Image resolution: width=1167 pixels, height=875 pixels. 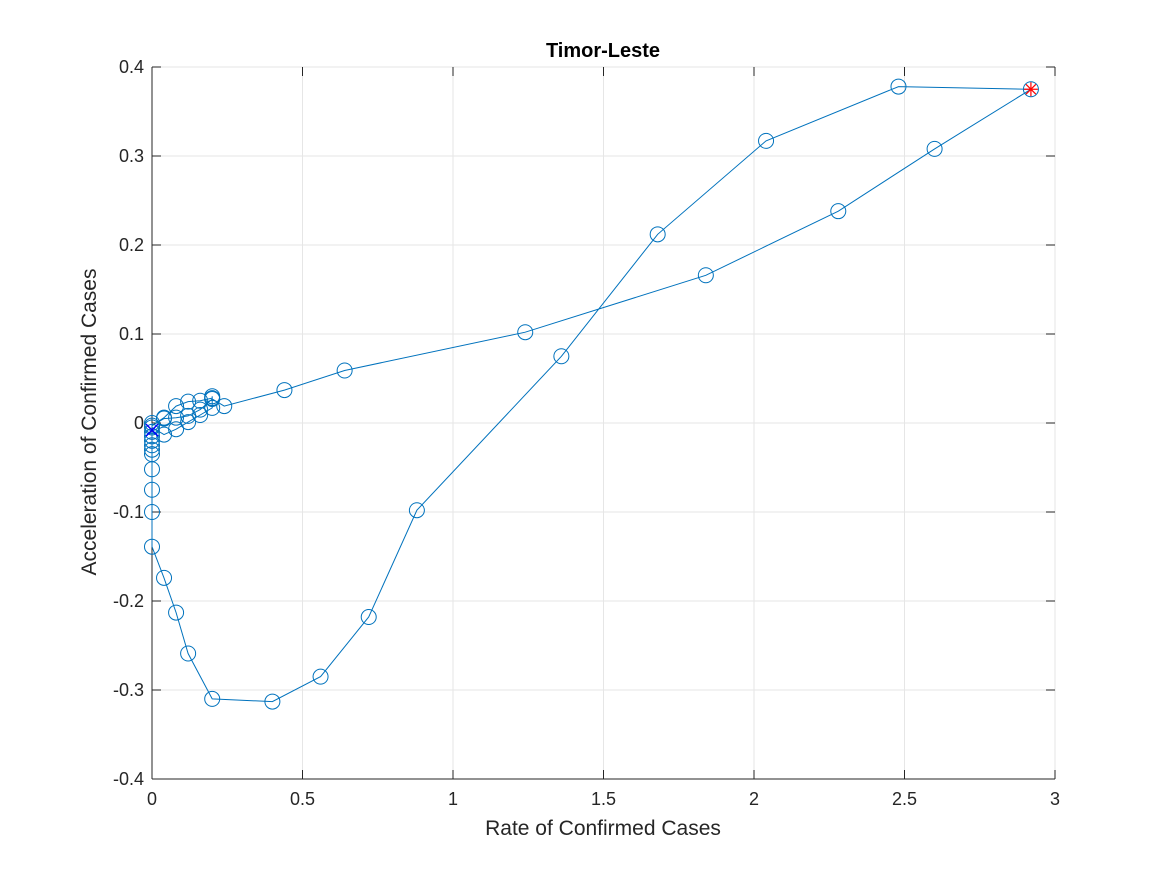 What do you see at coordinates (128, 512) in the screenshot?
I see `y-tick-label: -0.1` at bounding box center [128, 512].